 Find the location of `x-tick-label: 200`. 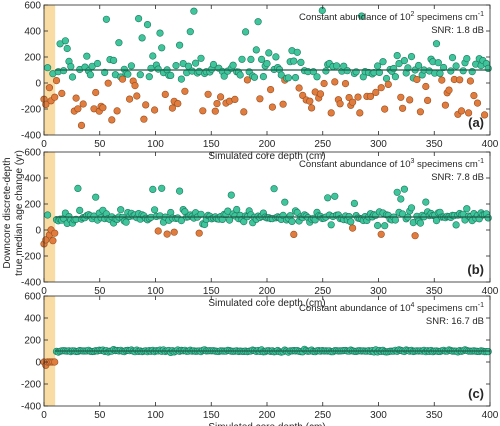

x-tick-label: 200 is located at coordinates (267, 144).